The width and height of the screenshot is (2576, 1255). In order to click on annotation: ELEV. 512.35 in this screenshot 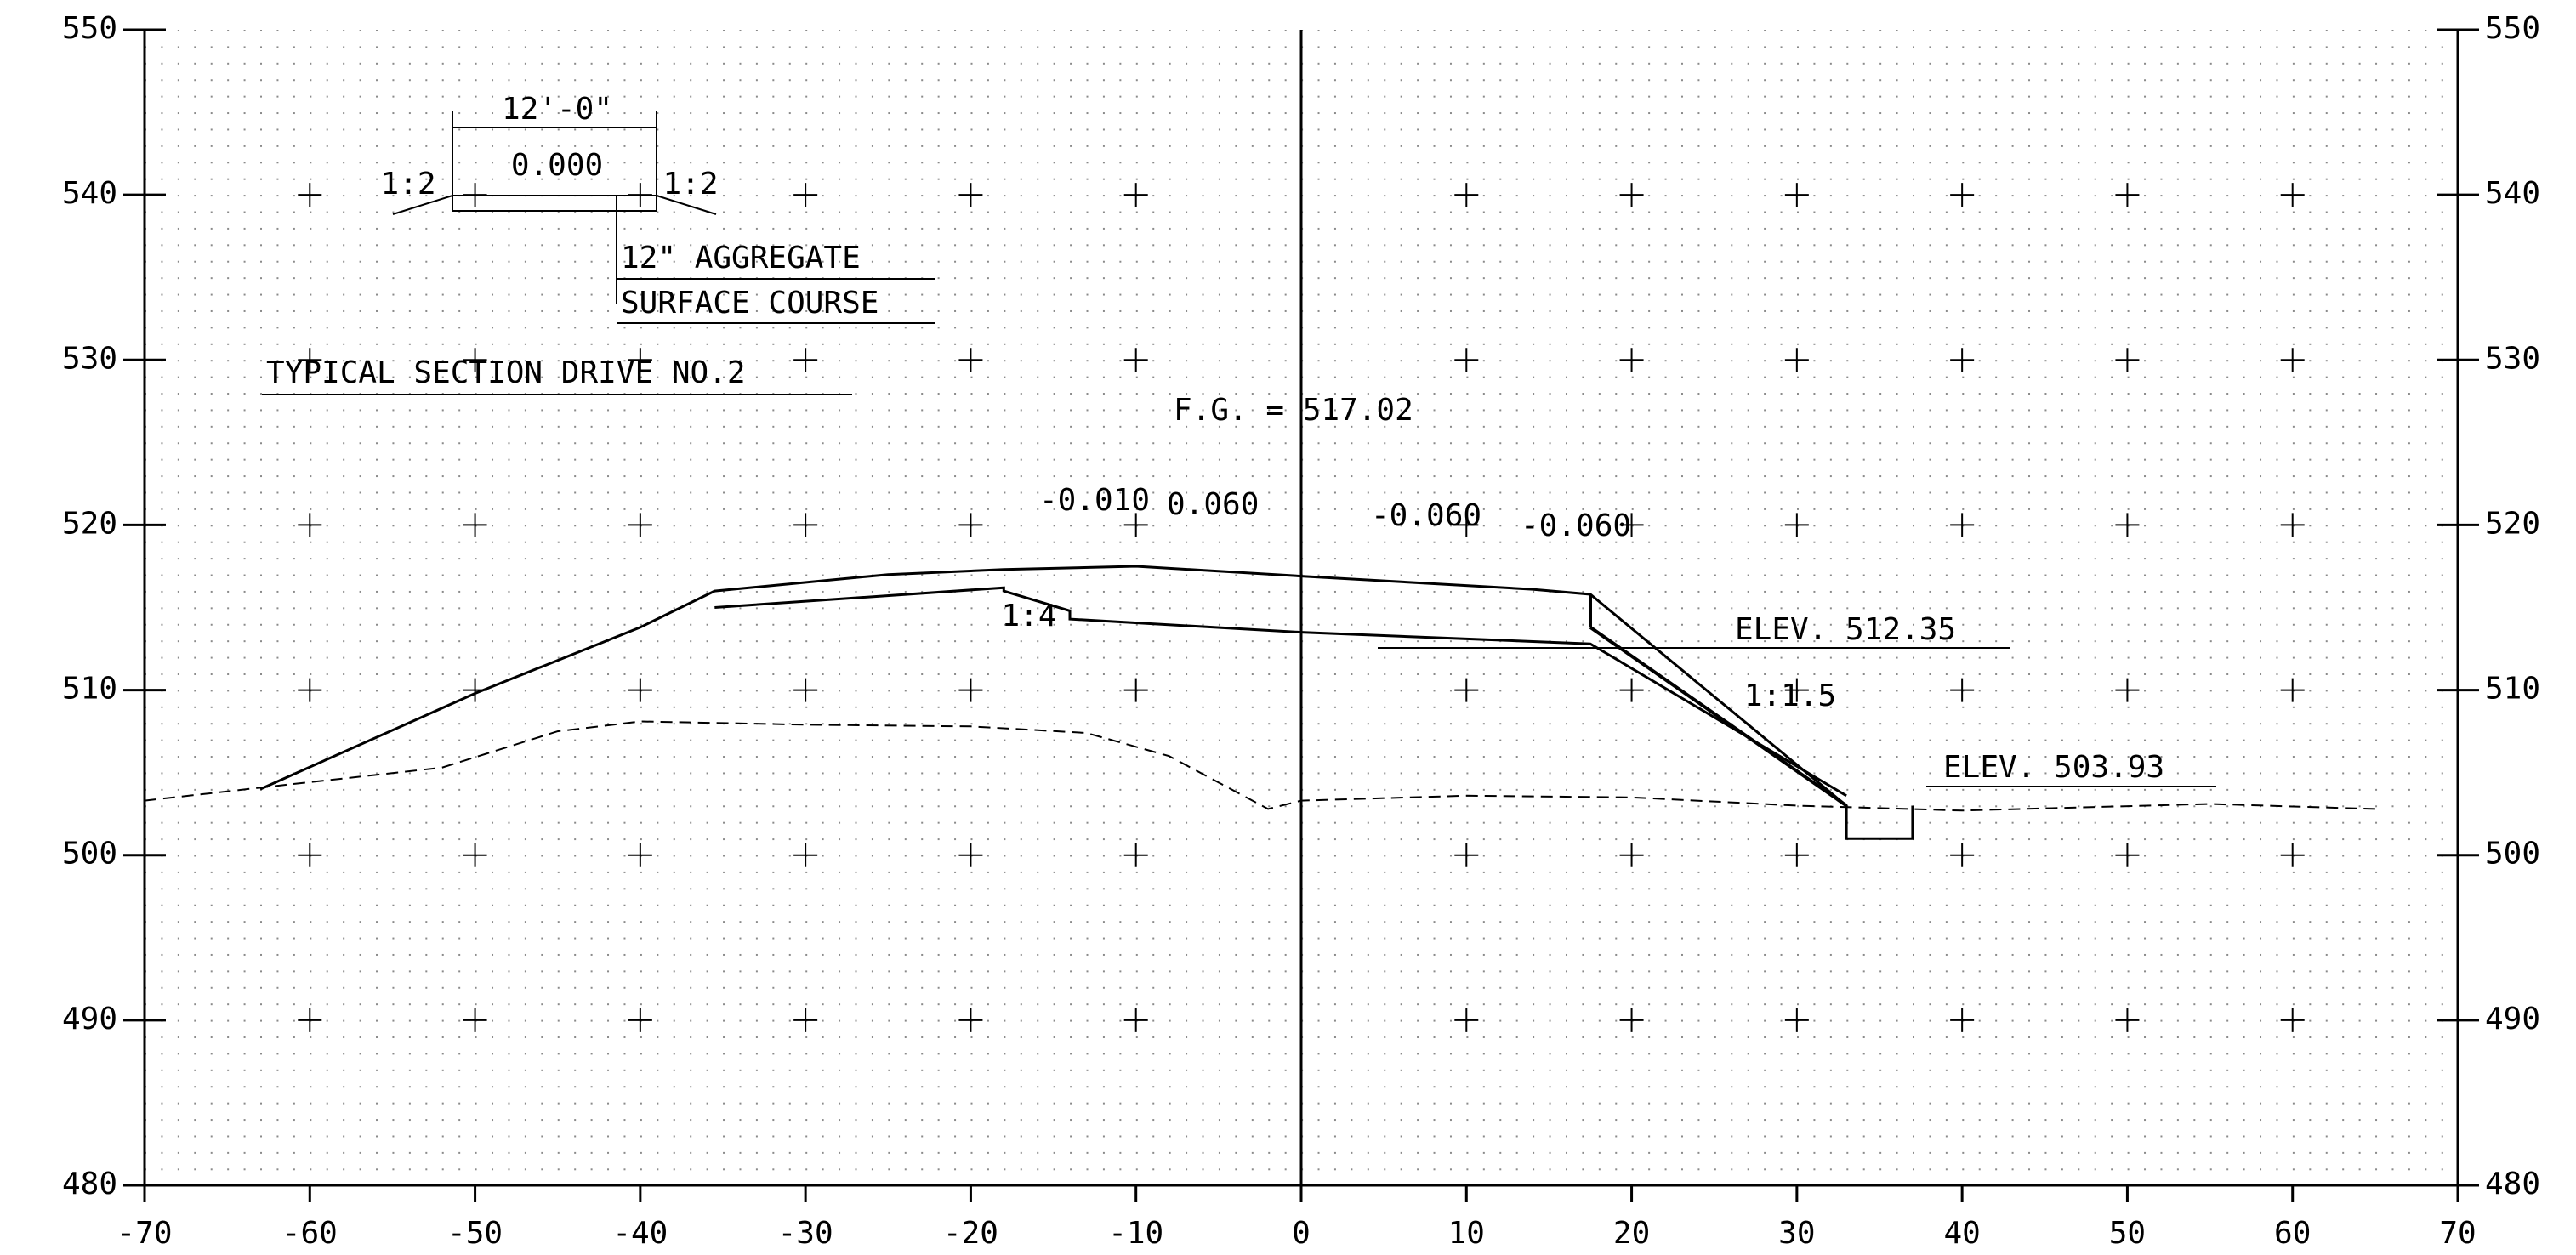, I will do `click(1845, 629)`.